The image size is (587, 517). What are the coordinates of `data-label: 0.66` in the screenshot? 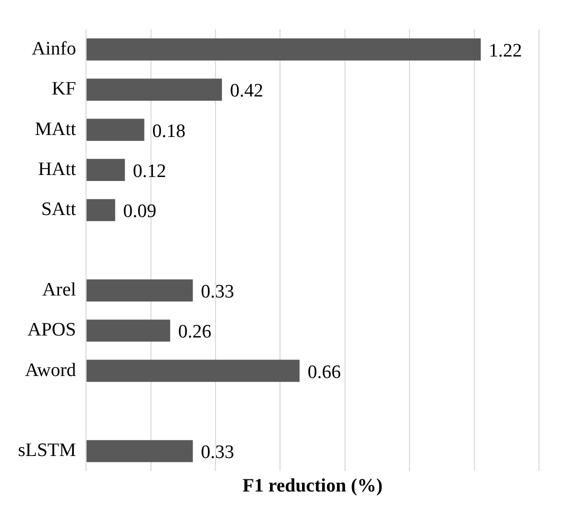 It's located at (324, 372).